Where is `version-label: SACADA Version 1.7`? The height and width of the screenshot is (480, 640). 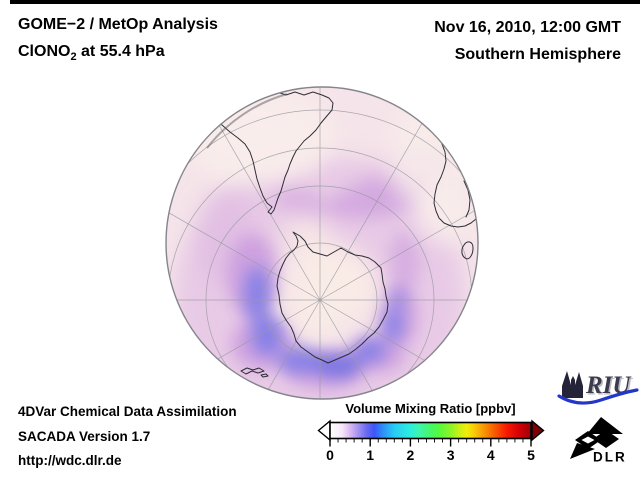
version-label: SACADA Version 1.7 is located at coordinates (84, 436).